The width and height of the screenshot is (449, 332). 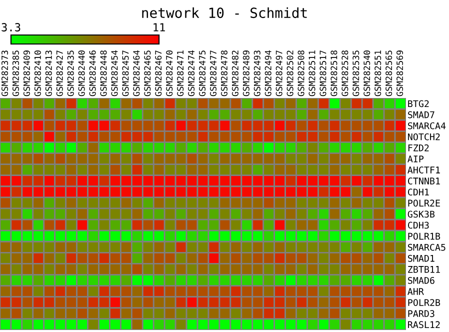 What do you see at coordinates (427, 247) in the screenshot?
I see `y-tick-label: SMARCA5` at bounding box center [427, 247].